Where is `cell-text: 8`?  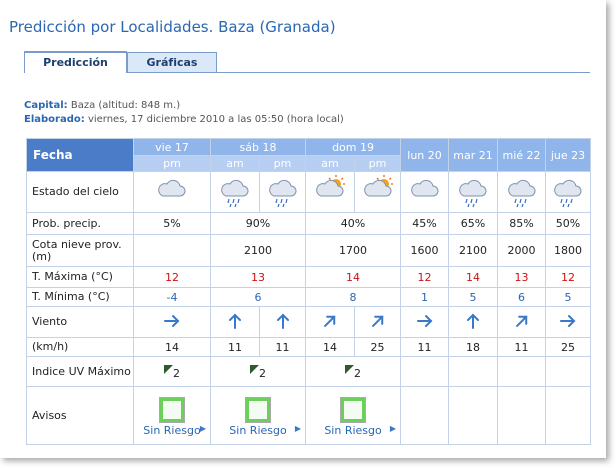
cell-text: 8 is located at coordinates (353, 297).